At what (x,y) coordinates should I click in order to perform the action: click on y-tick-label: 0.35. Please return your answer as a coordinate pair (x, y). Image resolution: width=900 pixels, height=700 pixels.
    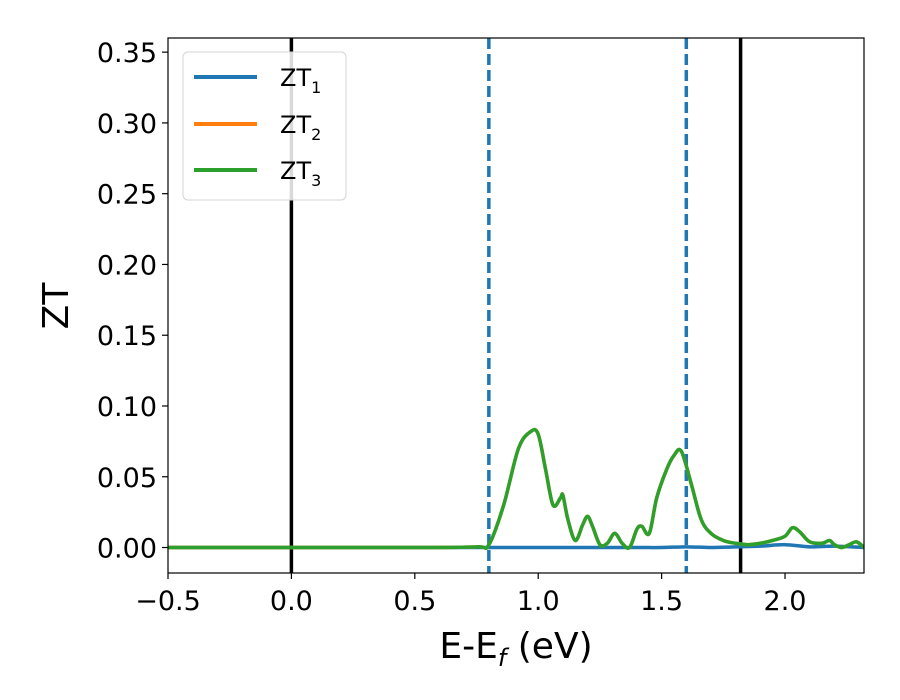
    Looking at the image, I should click on (127, 53).